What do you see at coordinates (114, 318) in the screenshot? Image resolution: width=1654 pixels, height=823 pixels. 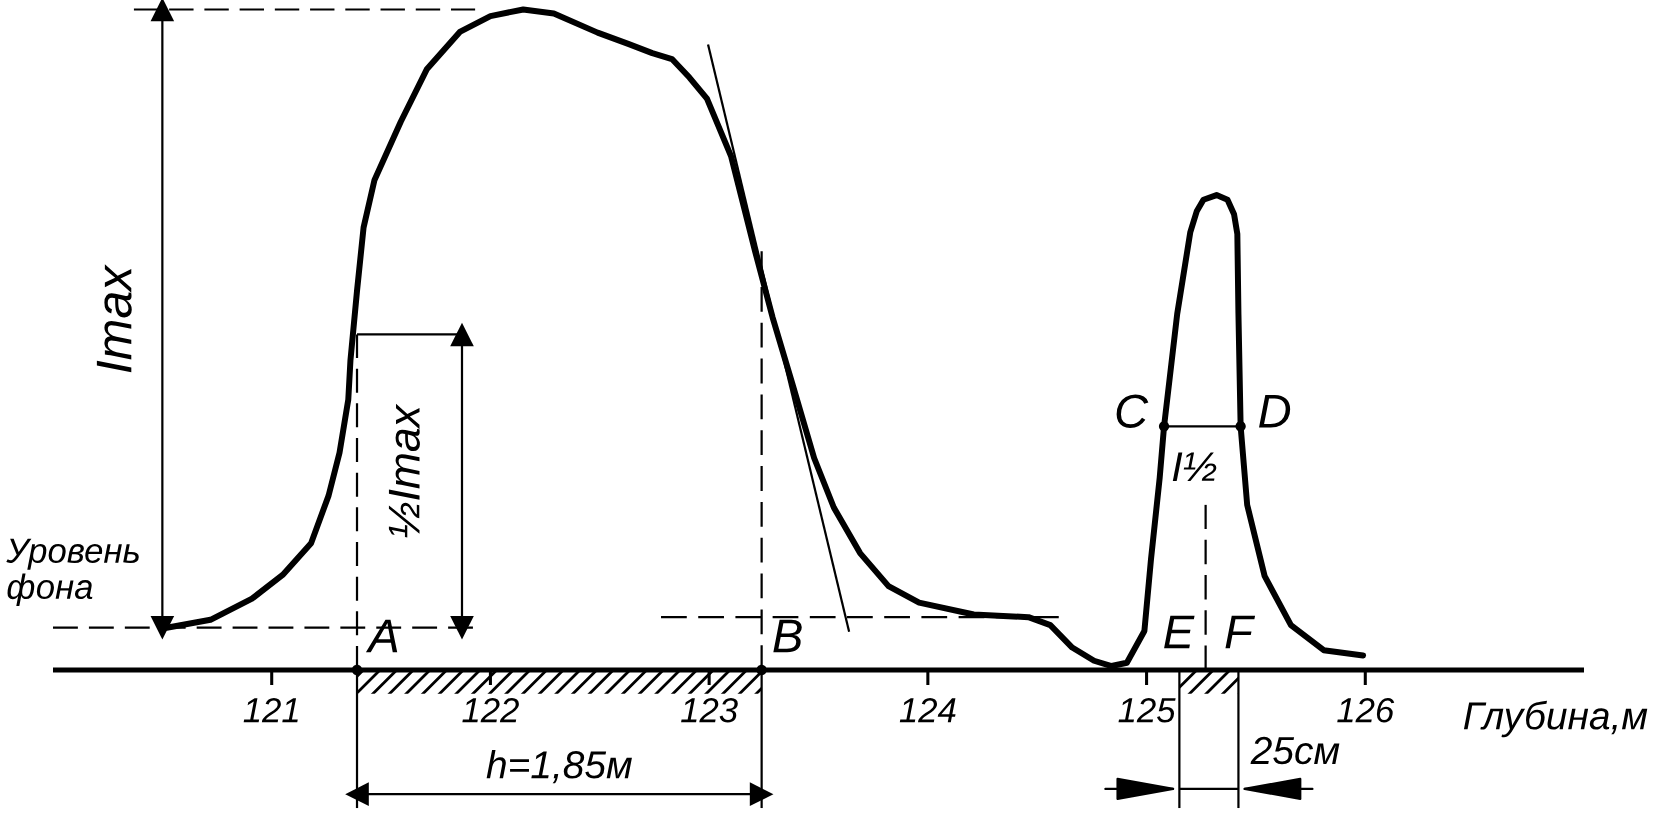 I see `annotation: Imax` at bounding box center [114, 318].